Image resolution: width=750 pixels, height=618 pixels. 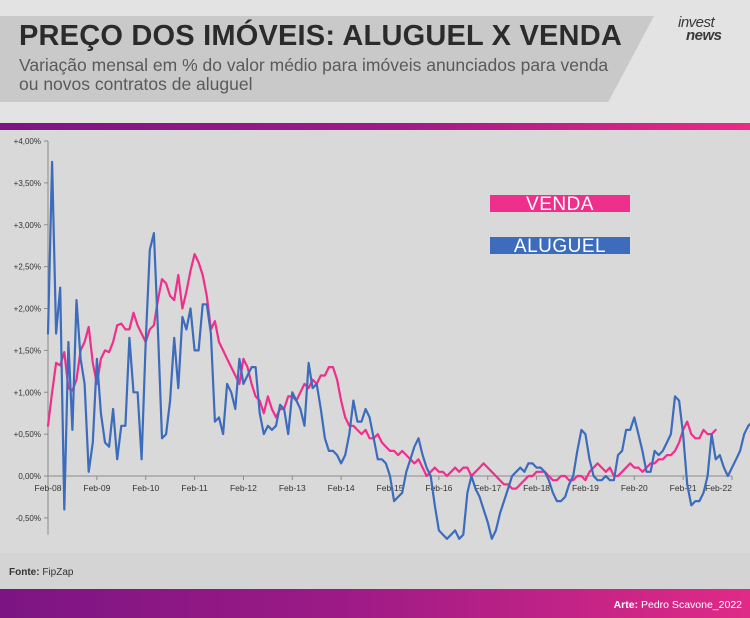 I want to click on legend-swatch-aluguel, so click(x=560, y=245).